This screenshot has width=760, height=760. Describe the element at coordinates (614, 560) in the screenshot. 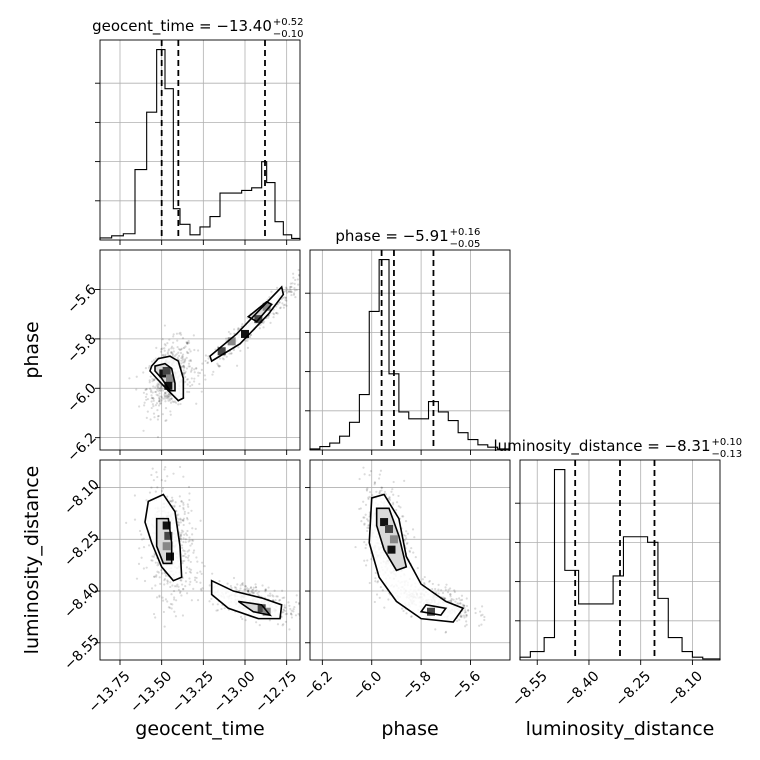

I see `grid-lines` at that location.